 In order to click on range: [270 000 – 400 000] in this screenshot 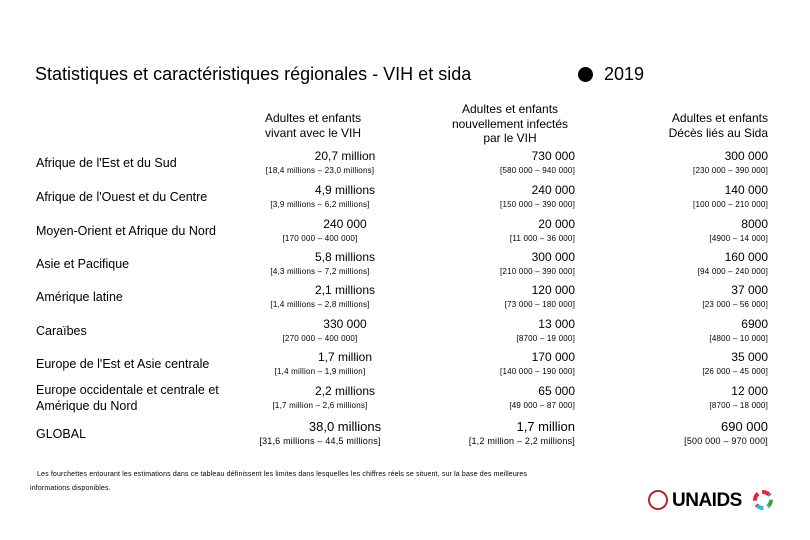, I will do `click(320, 338)`.